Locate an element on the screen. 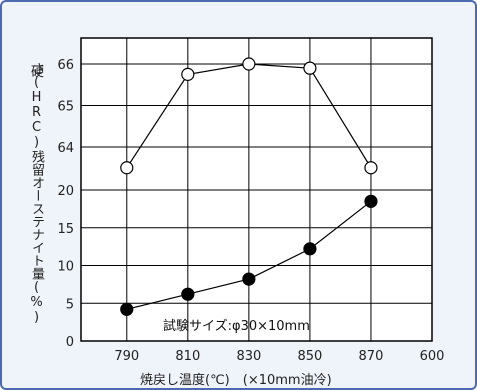  x-tick-label: 870 is located at coordinates (371, 356).